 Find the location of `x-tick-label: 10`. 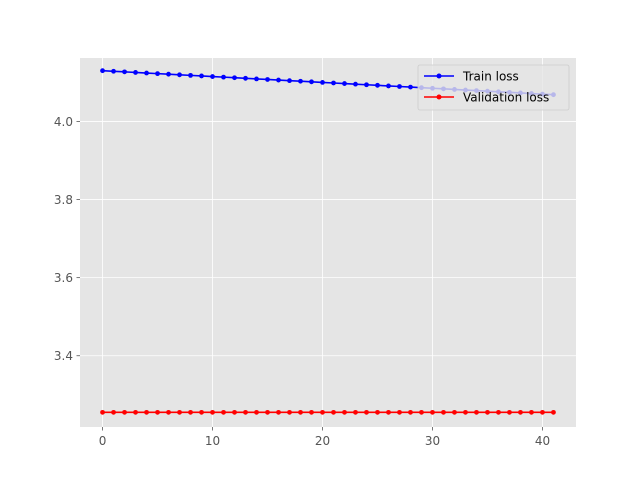

x-tick-label: 10 is located at coordinates (212, 441).